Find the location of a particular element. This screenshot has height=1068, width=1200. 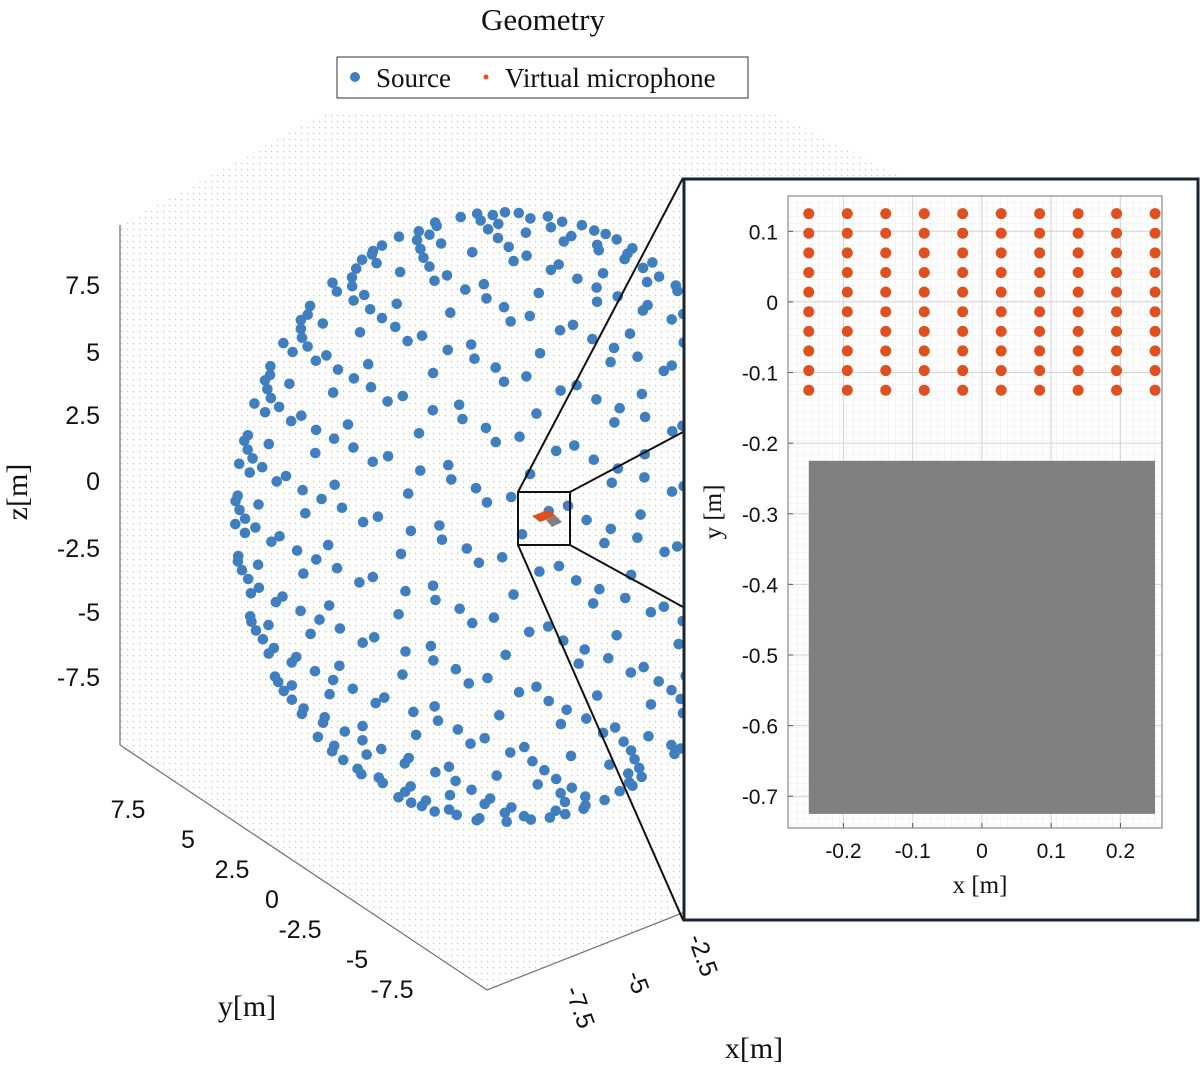

inset-y-tick-label: -0.7 is located at coordinates (760, 797).